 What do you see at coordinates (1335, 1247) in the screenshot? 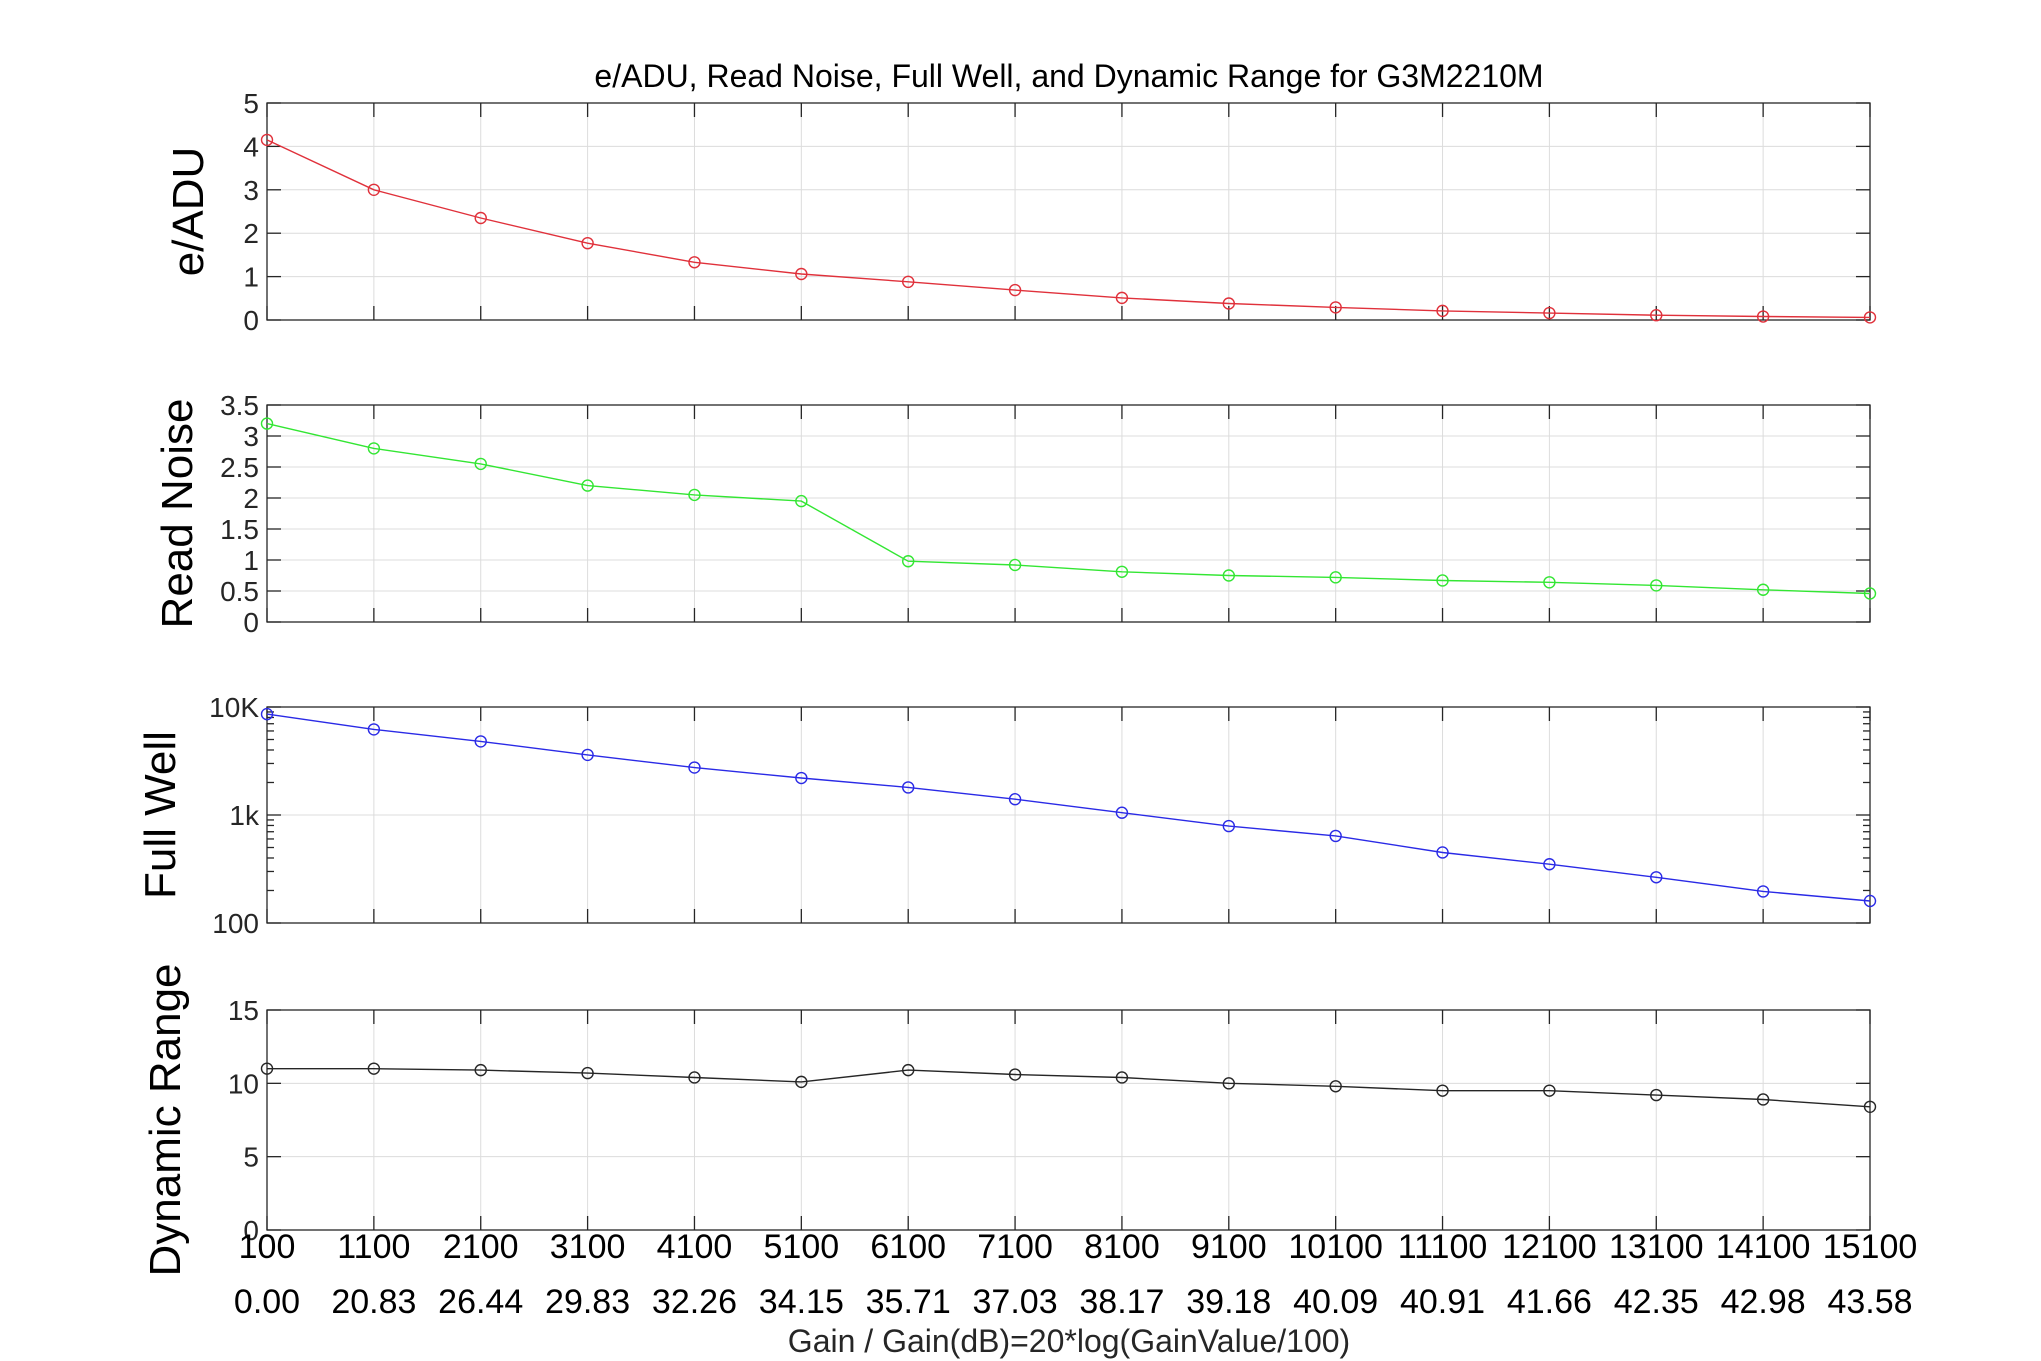
I see `x-tick-label: 10100` at bounding box center [1335, 1247].